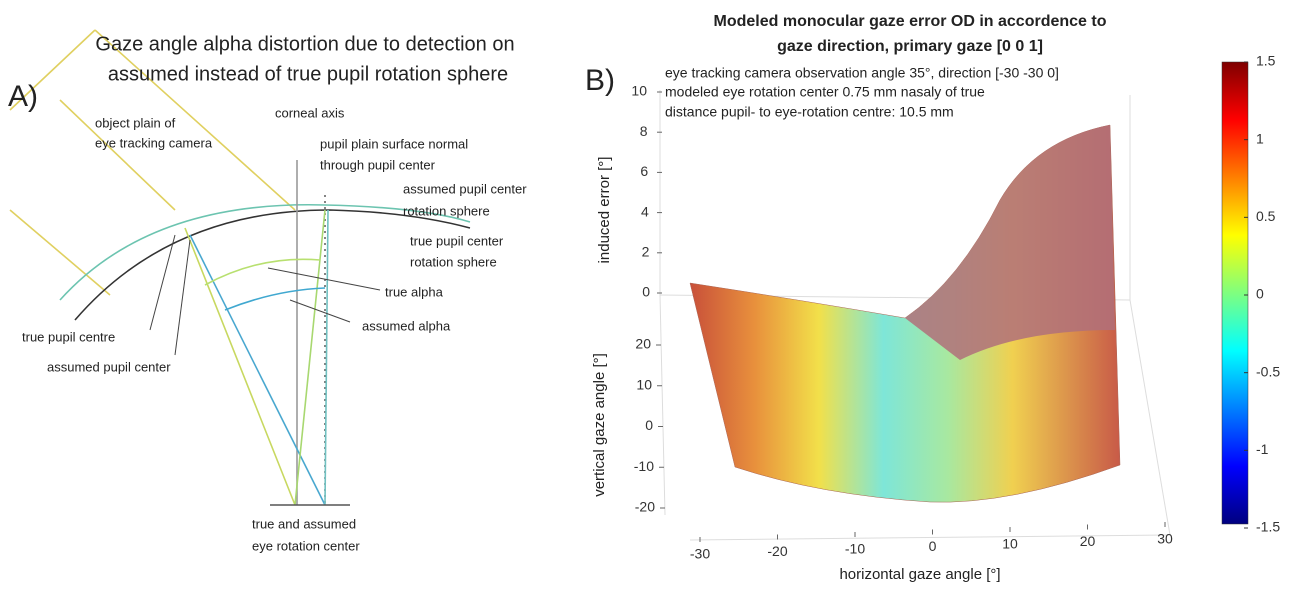  Describe the element at coordinates (646, 292) in the screenshot. I see `z-tick-label: 0` at that location.